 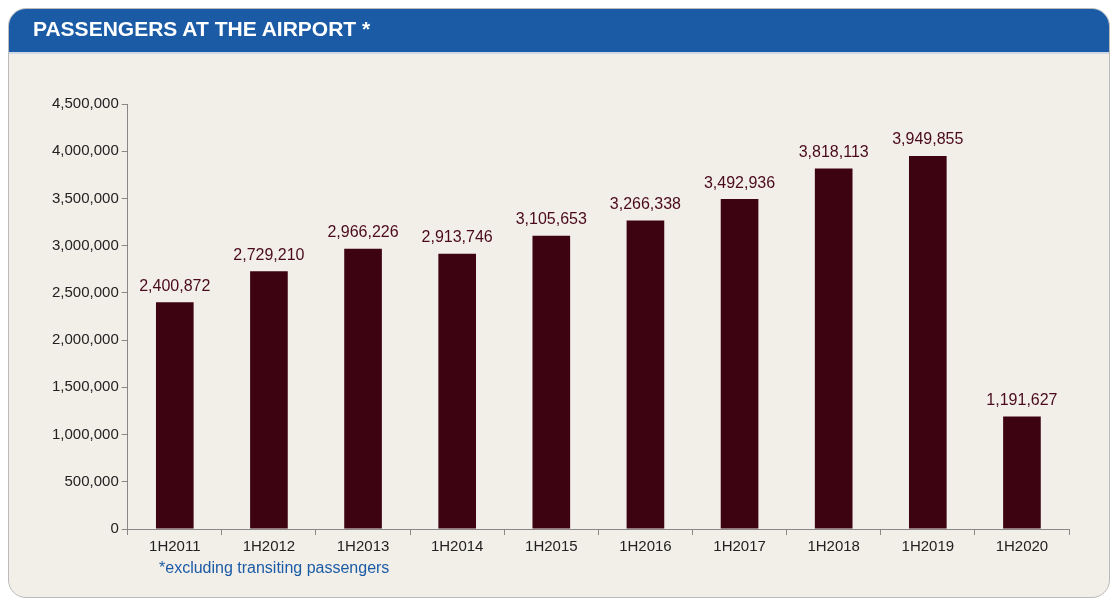 What do you see at coordinates (833, 151) in the screenshot?
I see `data-label: 3,818,113` at bounding box center [833, 151].